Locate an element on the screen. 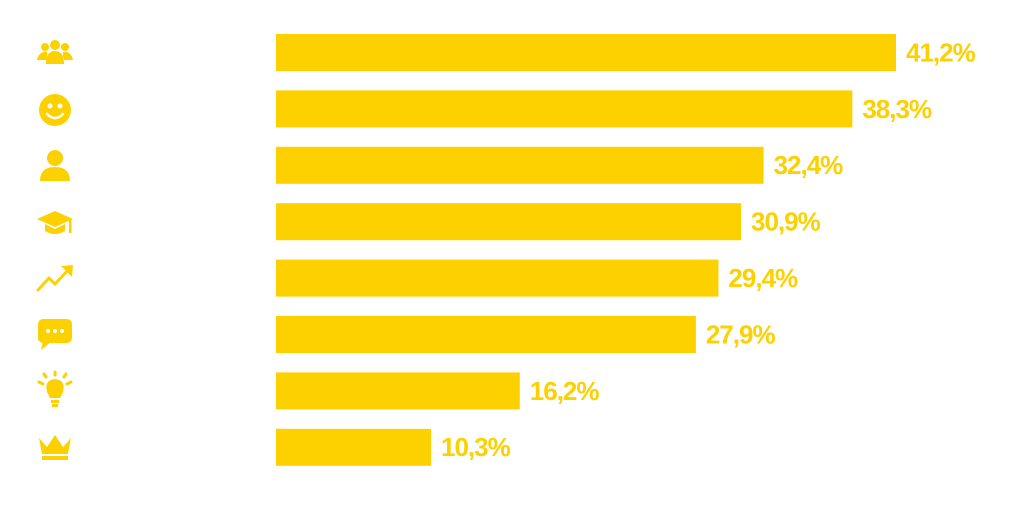 This screenshot has width=1024, height=506. icon-smiley is located at coordinates (55, 110).